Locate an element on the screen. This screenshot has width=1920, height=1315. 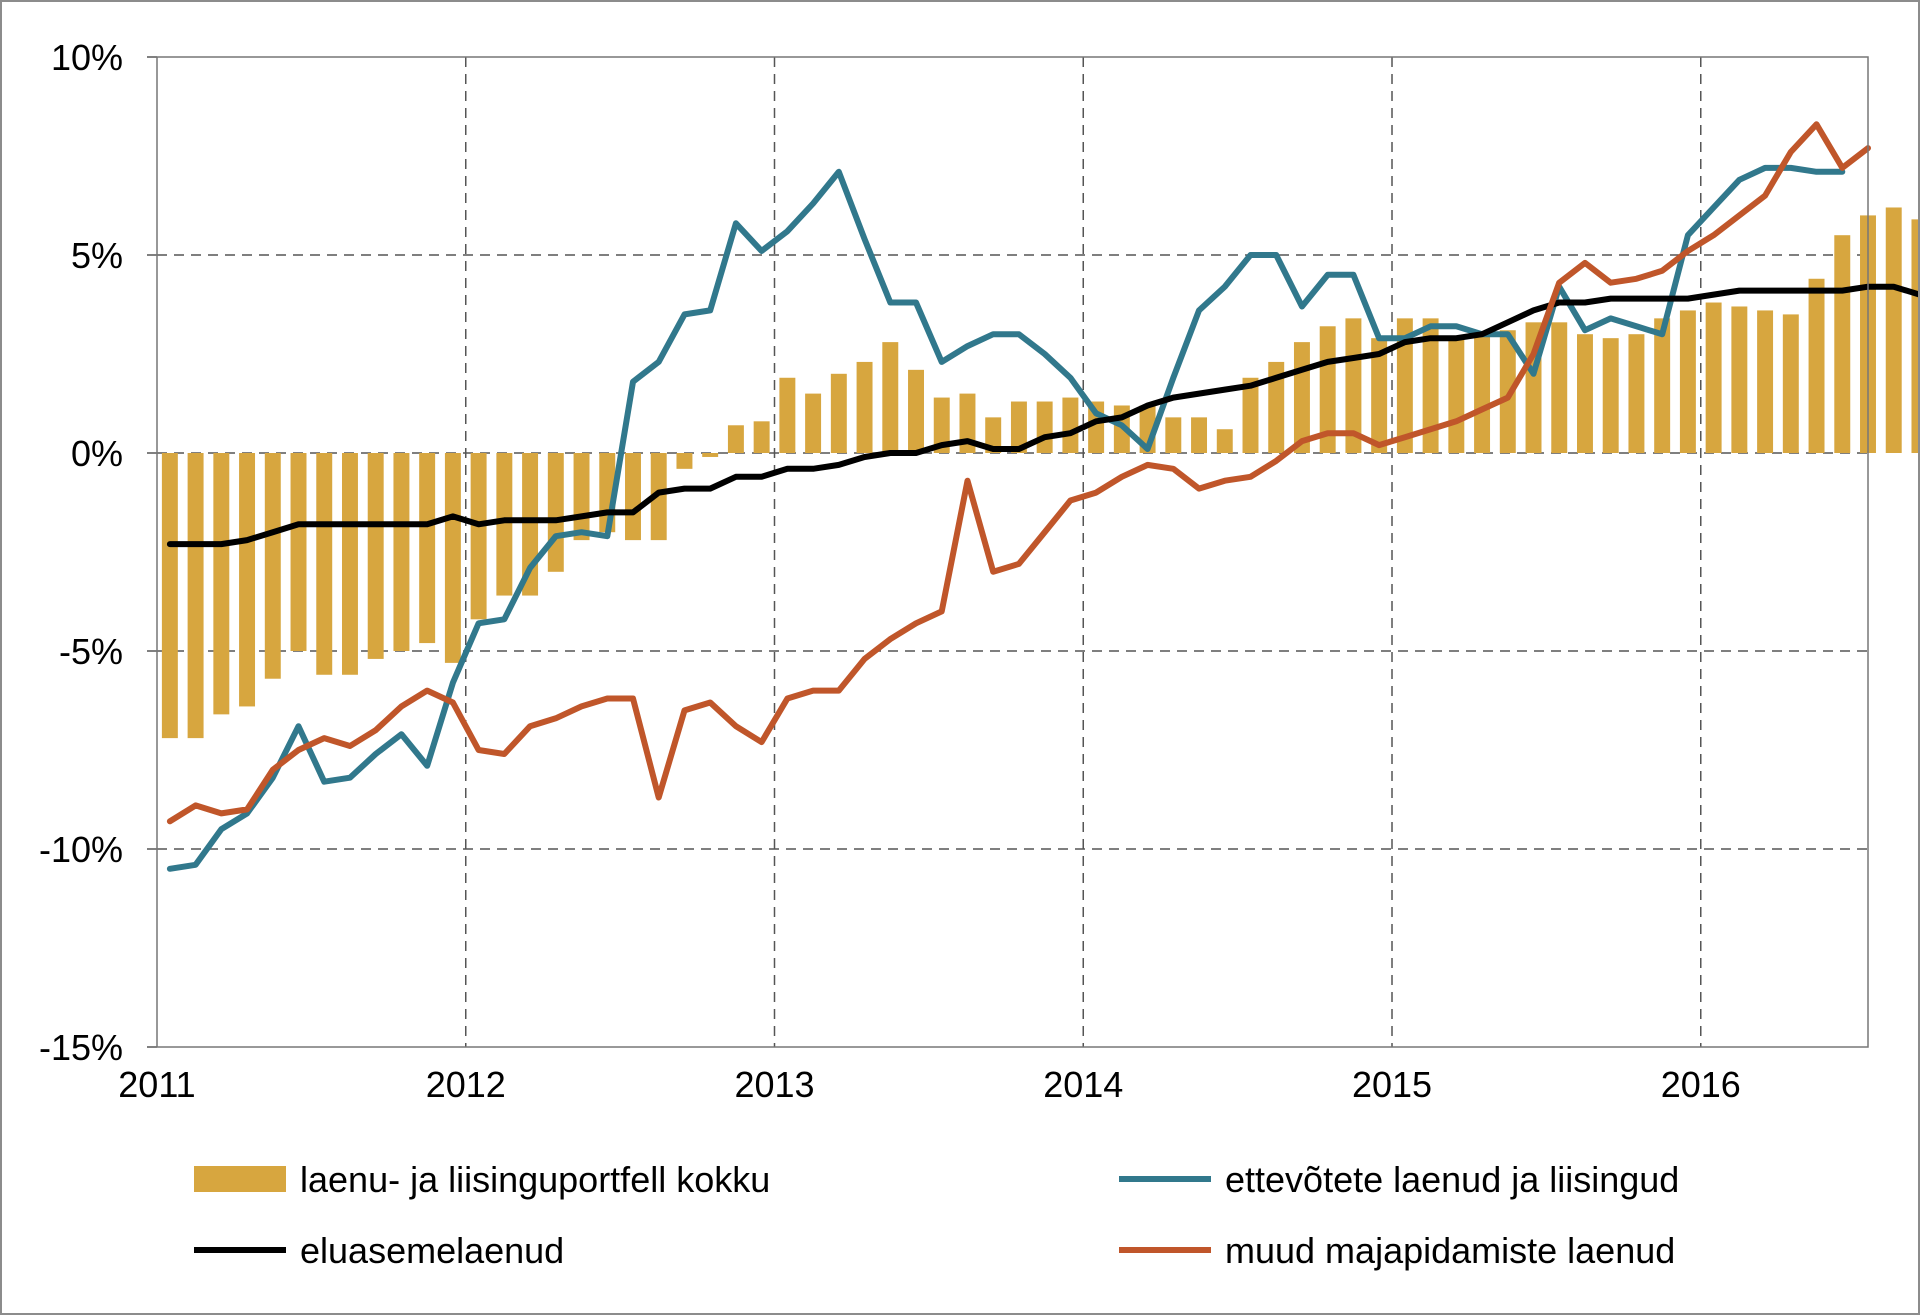
x-tick-label-4: 2015 is located at coordinates (1392, 1084).